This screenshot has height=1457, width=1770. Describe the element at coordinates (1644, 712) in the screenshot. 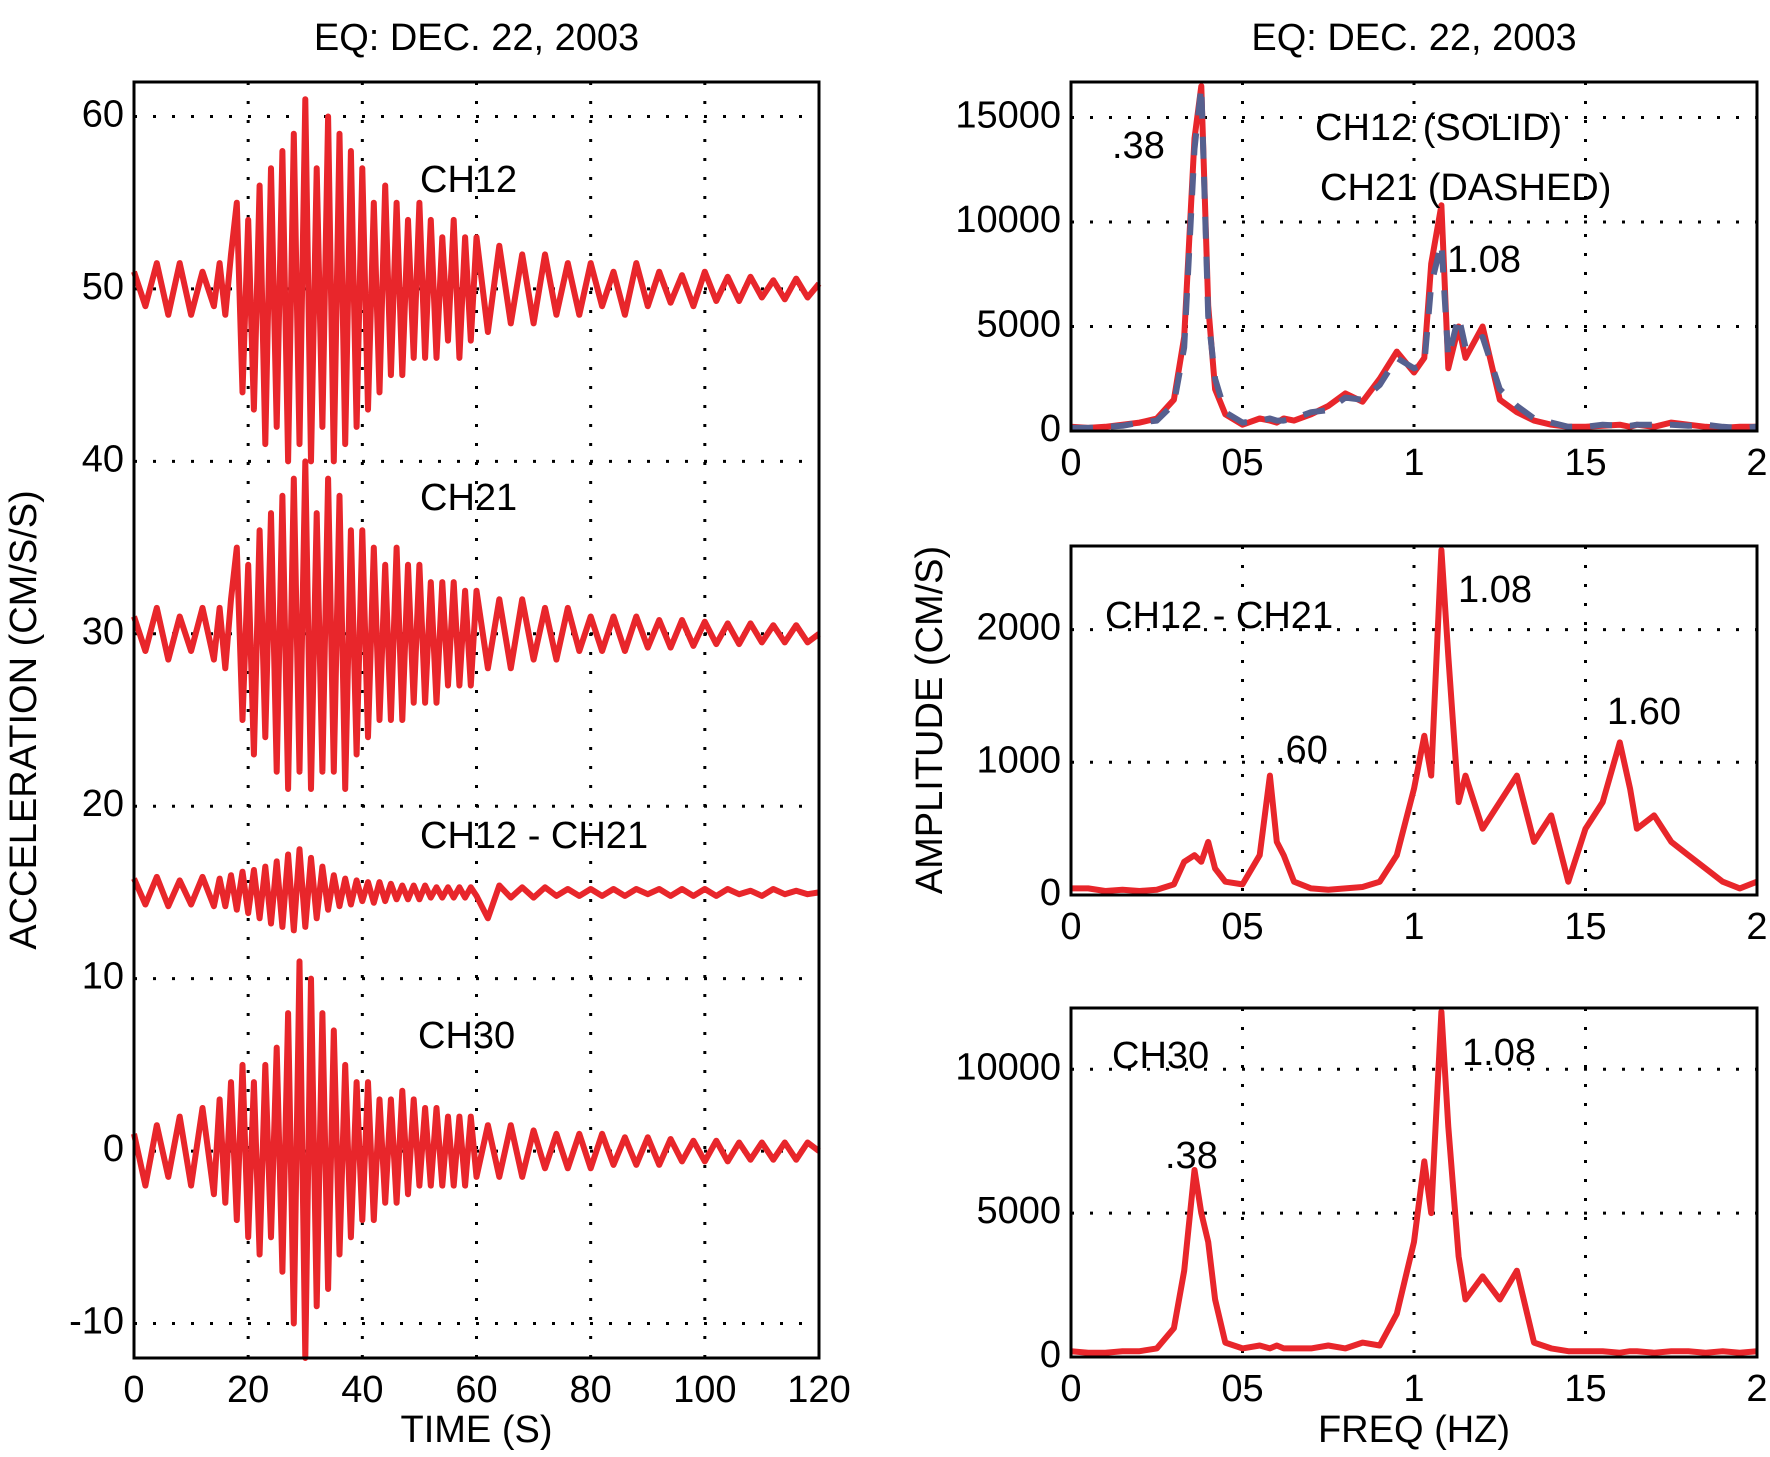

I see `annotation: 1.60` at that location.